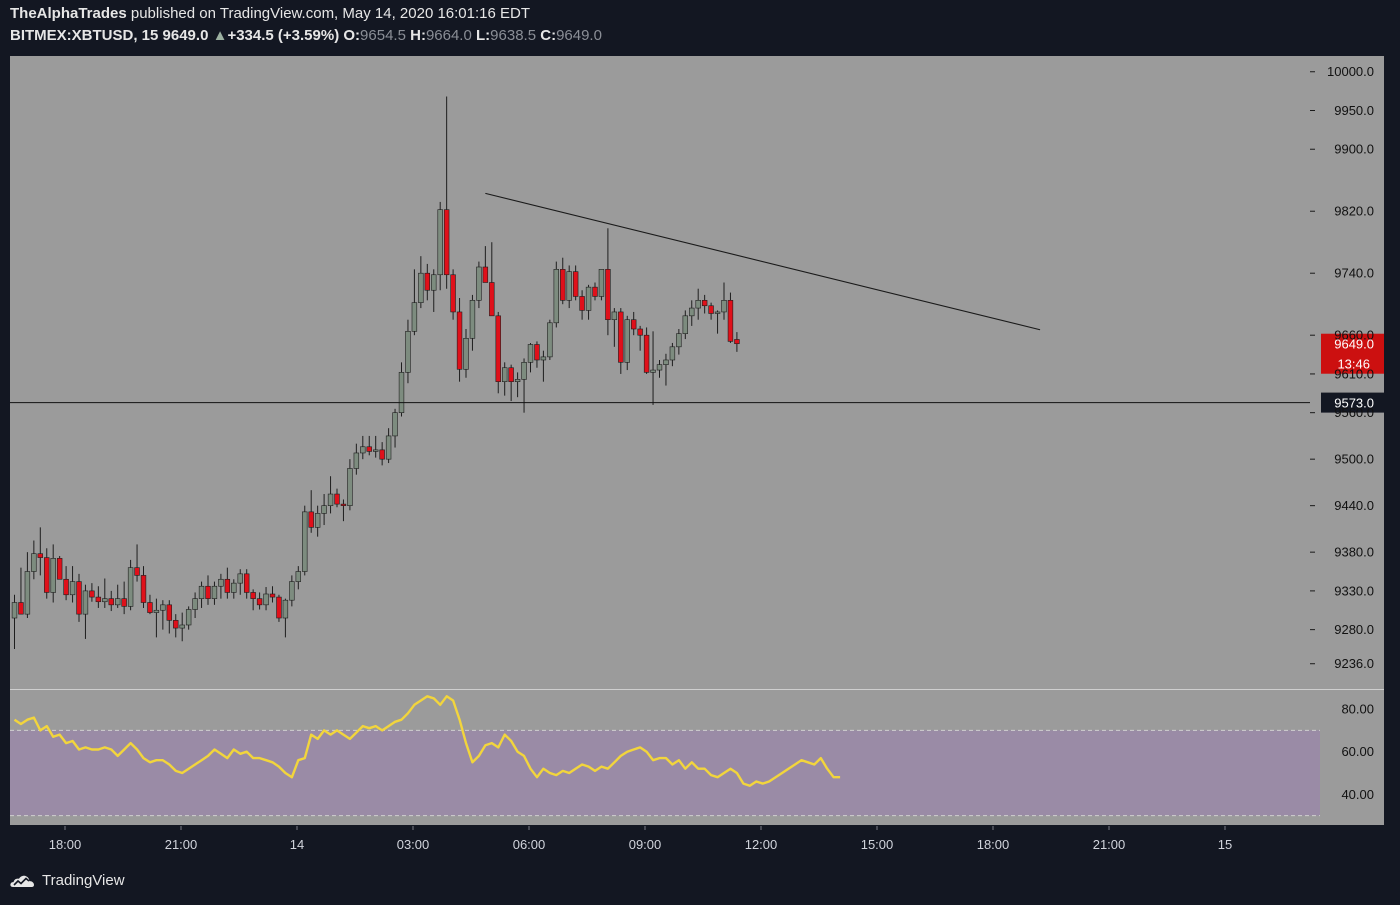 This screenshot has height=905, width=1400. What do you see at coordinates (763, 261) in the screenshot?
I see `resistance-trendline` at bounding box center [763, 261].